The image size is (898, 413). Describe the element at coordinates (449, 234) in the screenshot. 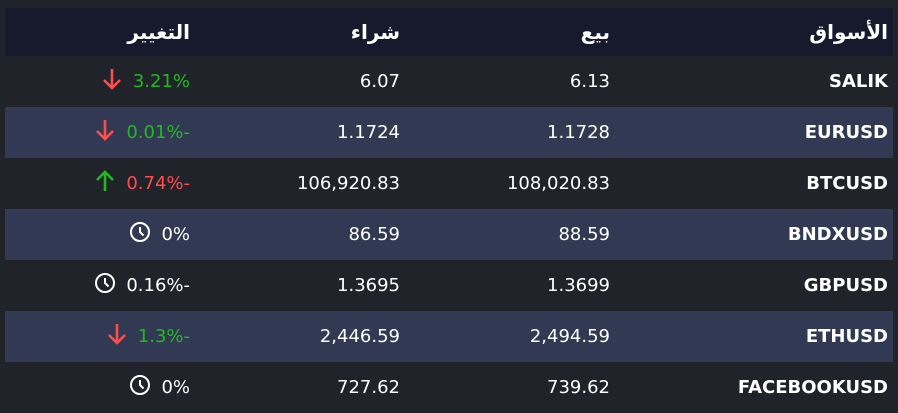

I see `table-row: 0% 86.59 88.59 BNDXUSD` at that location.